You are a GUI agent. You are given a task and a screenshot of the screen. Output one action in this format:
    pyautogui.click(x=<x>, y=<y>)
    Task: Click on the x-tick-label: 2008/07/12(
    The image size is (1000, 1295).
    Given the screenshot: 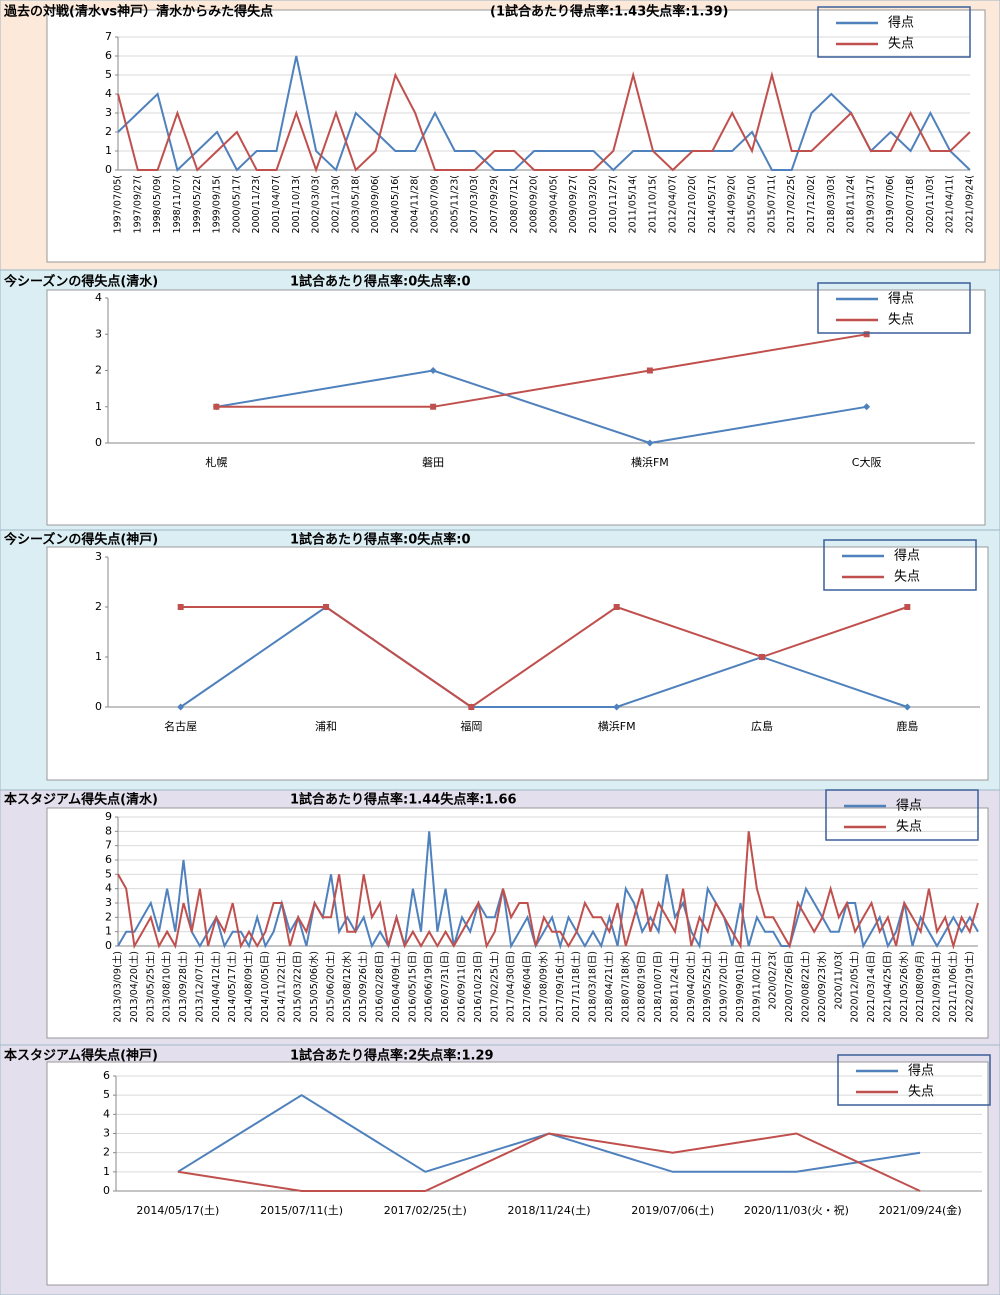 What is the action you would take?
    pyautogui.click(x=514, y=204)
    